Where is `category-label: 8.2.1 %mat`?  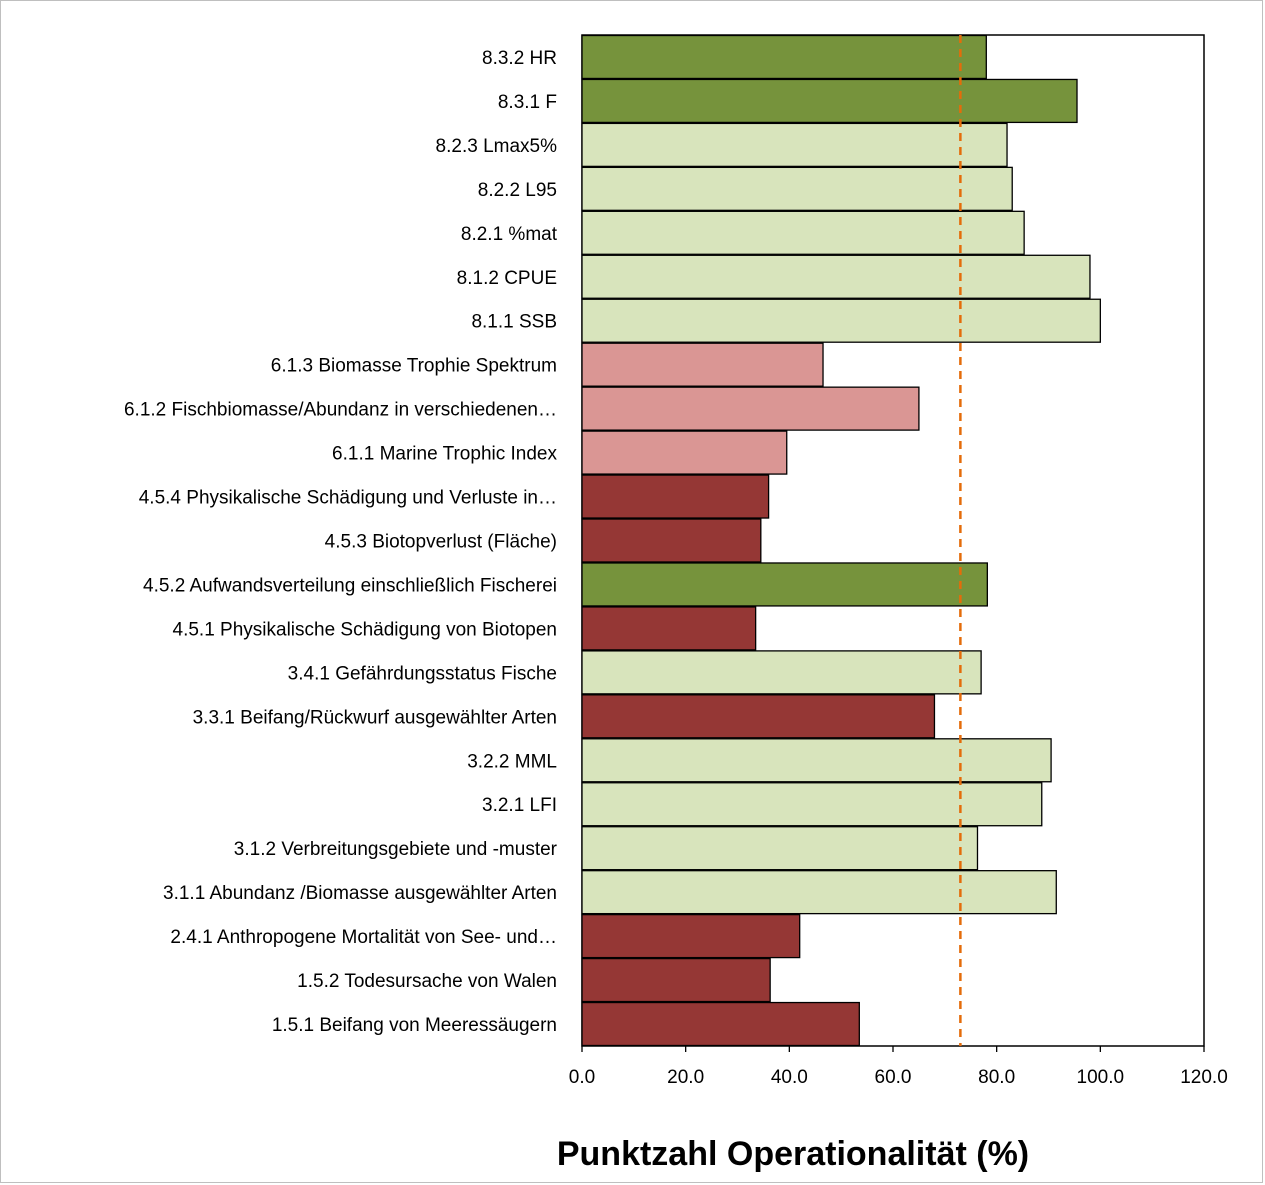
category-label: 8.2.1 %mat is located at coordinates (509, 234).